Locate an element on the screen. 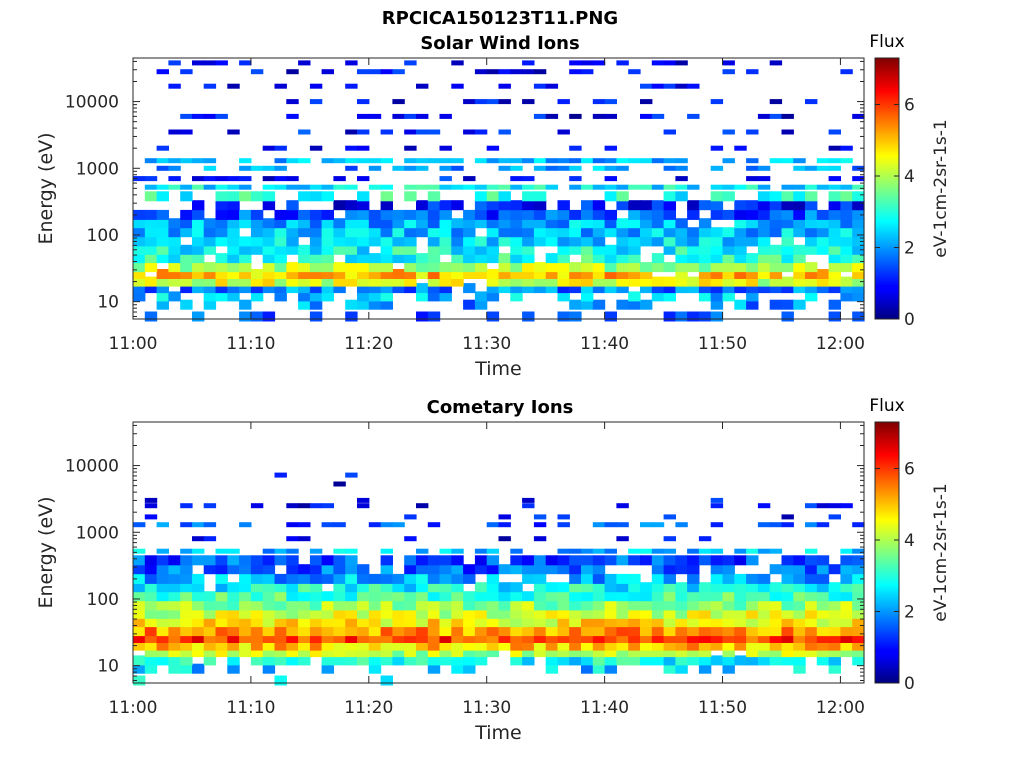  cometary-ylabel: Energy (eV) is located at coordinates (46, 552).